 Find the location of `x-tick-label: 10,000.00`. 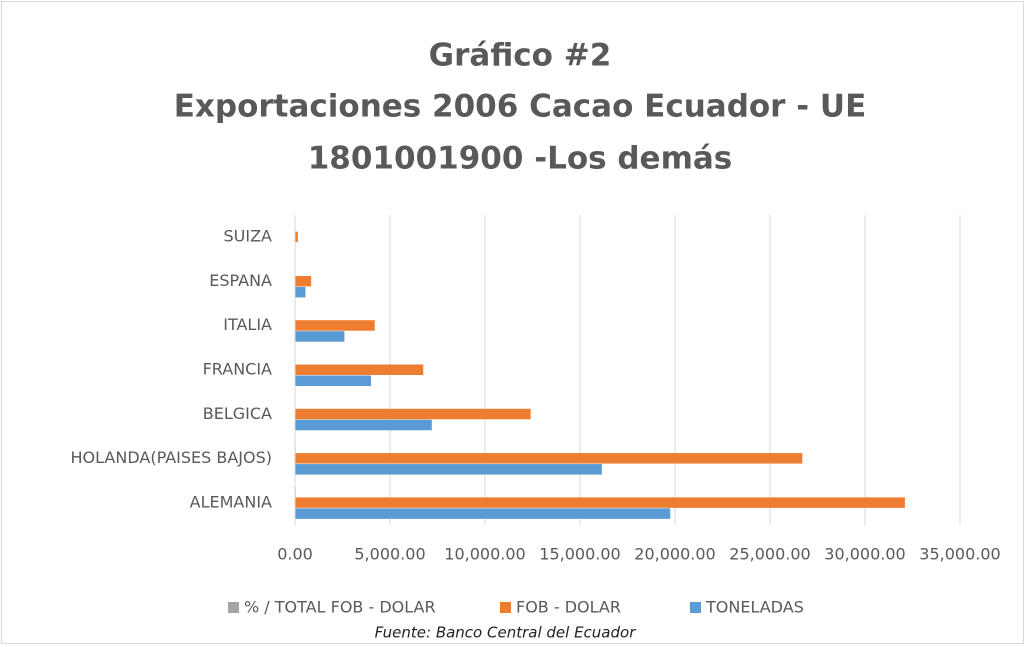

x-tick-label: 10,000.00 is located at coordinates (484, 554).